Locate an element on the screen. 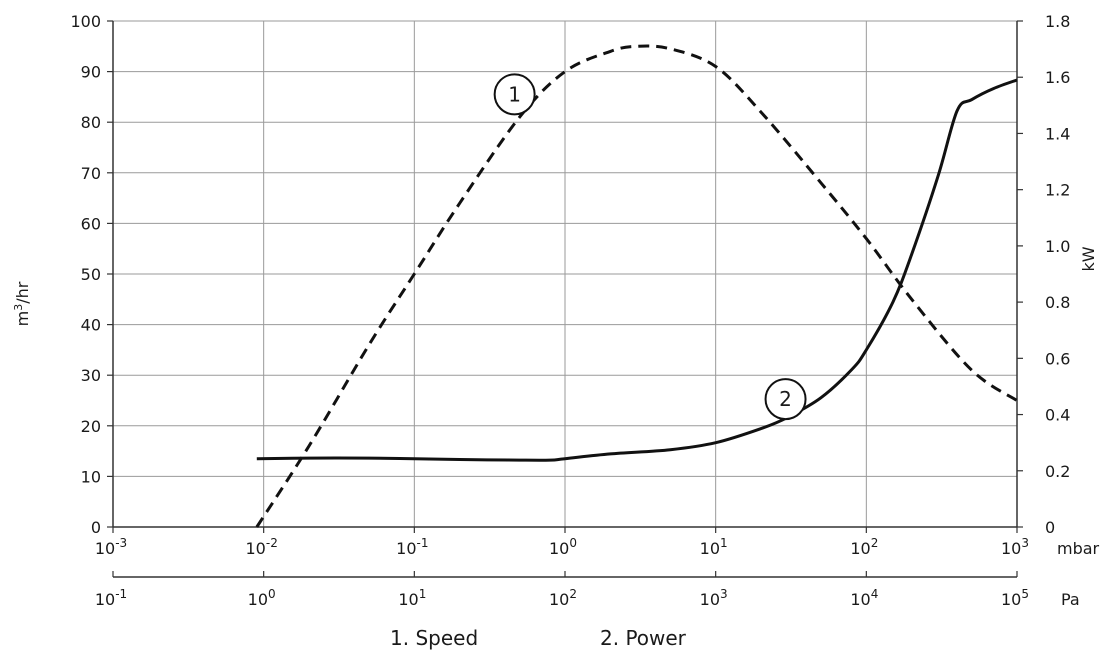 Image resolution: width=1115 pixels, height=661 pixels. y-left-axis-title: m3/hr is located at coordinates (22, 303).